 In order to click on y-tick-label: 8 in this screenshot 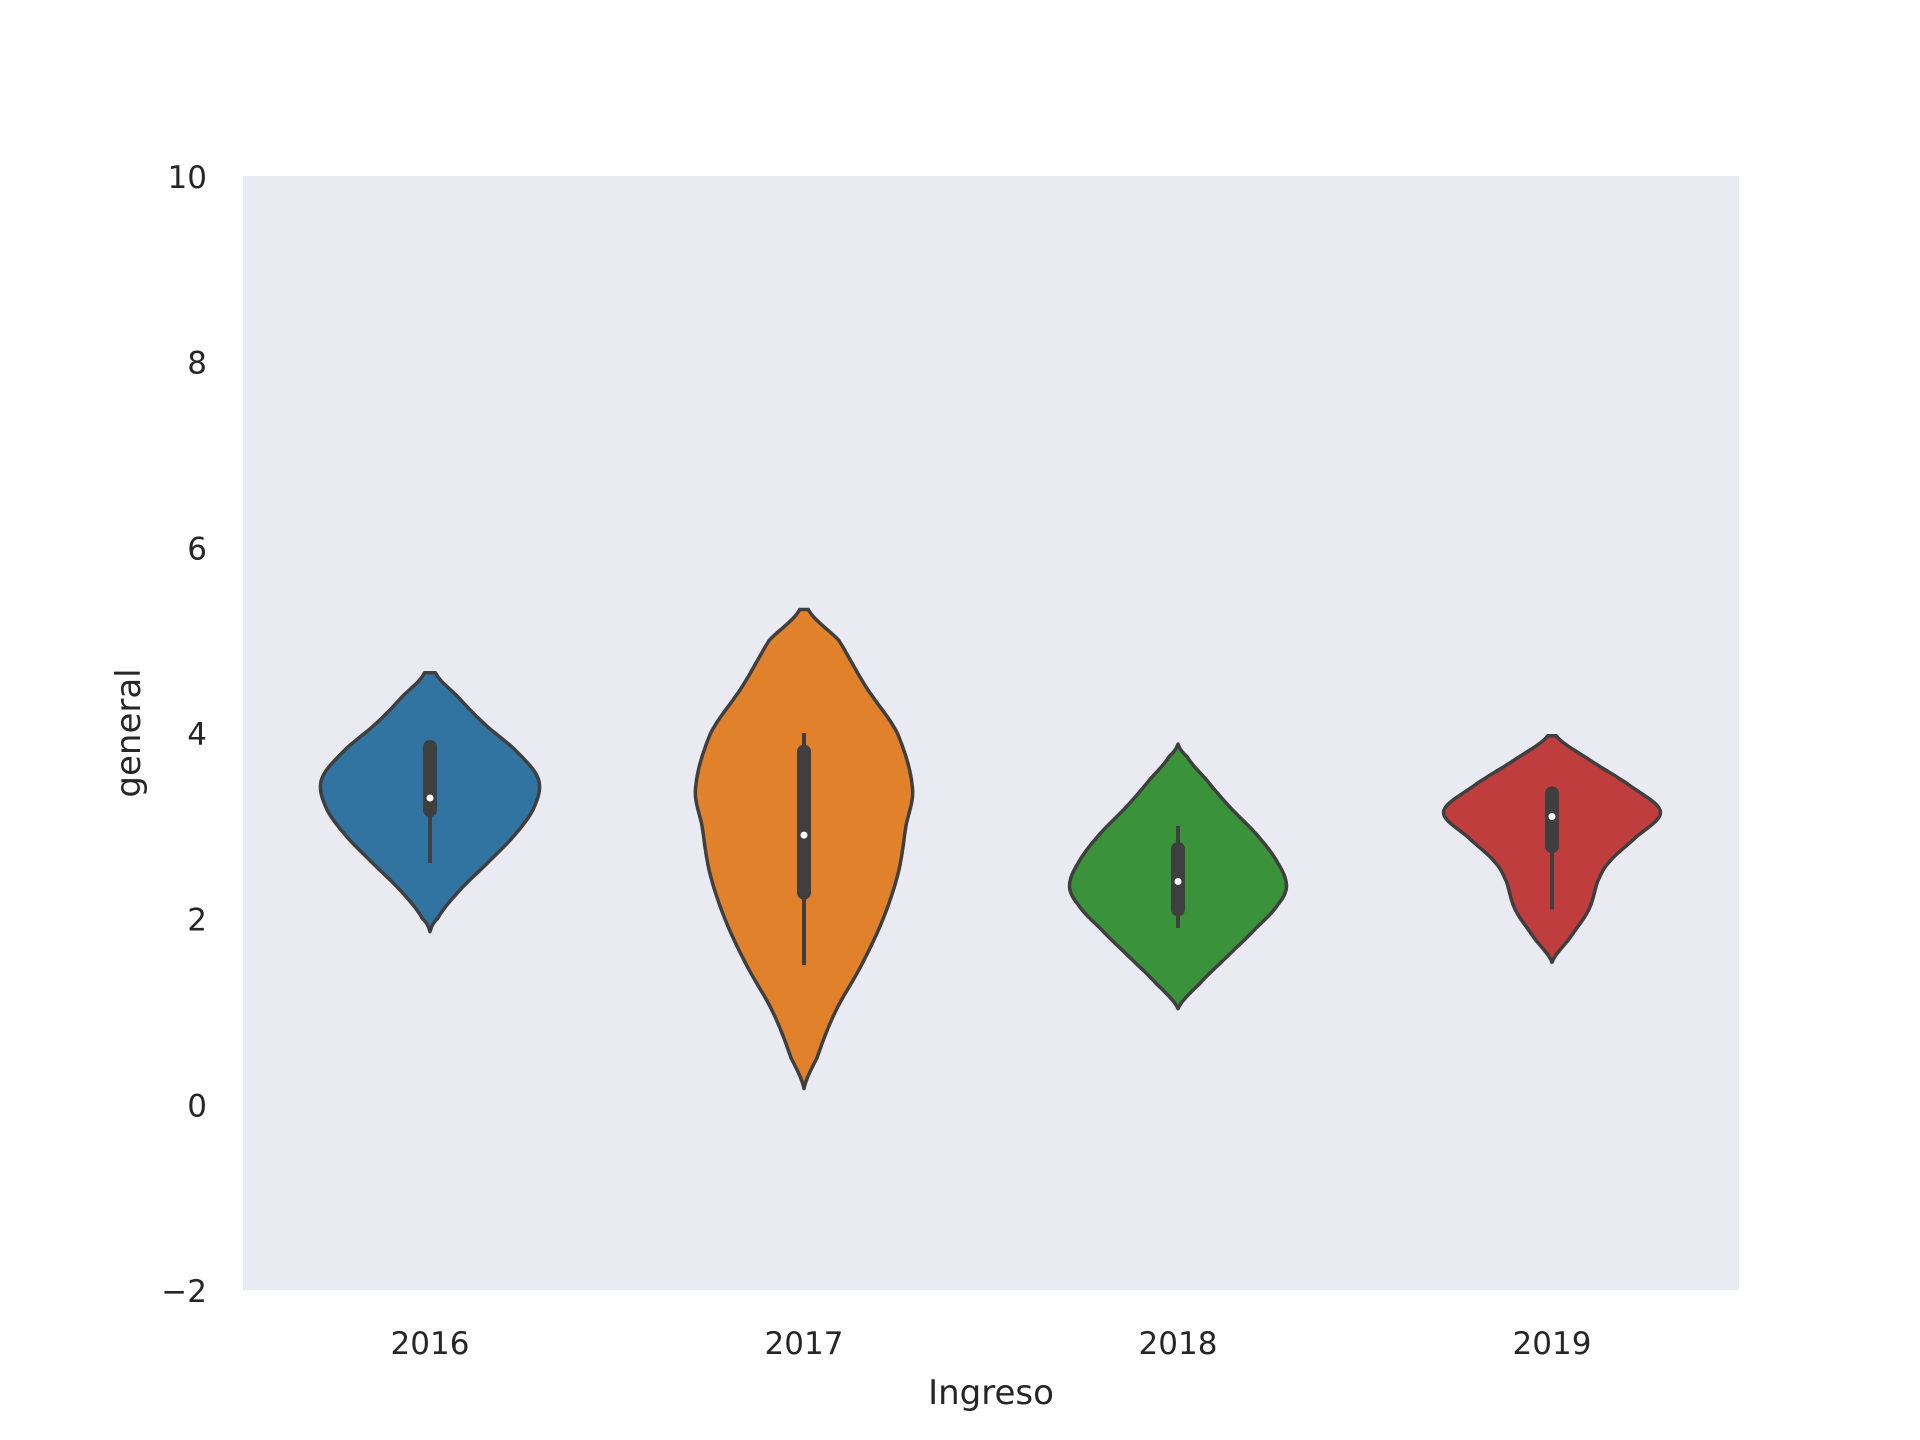, I will do `click(197, 364)`.